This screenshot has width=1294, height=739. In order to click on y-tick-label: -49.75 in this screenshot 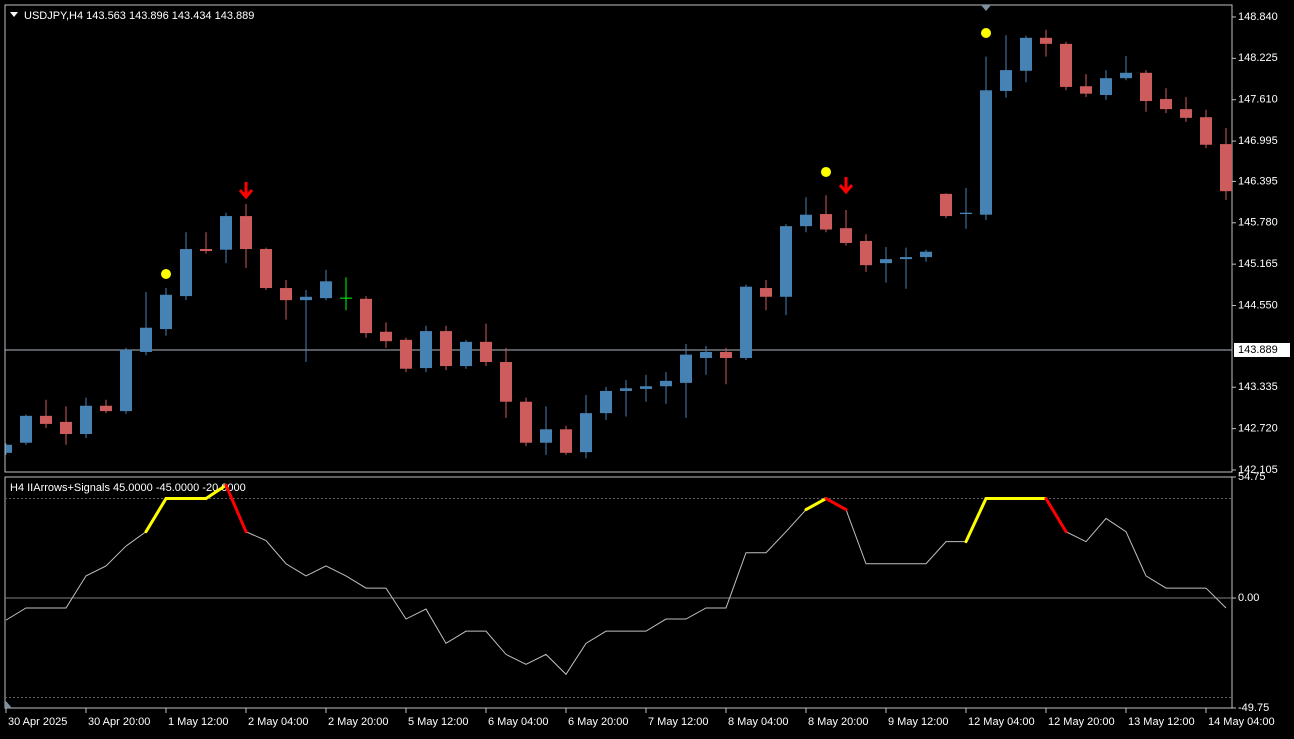, I will do `click(1253, 708)`.